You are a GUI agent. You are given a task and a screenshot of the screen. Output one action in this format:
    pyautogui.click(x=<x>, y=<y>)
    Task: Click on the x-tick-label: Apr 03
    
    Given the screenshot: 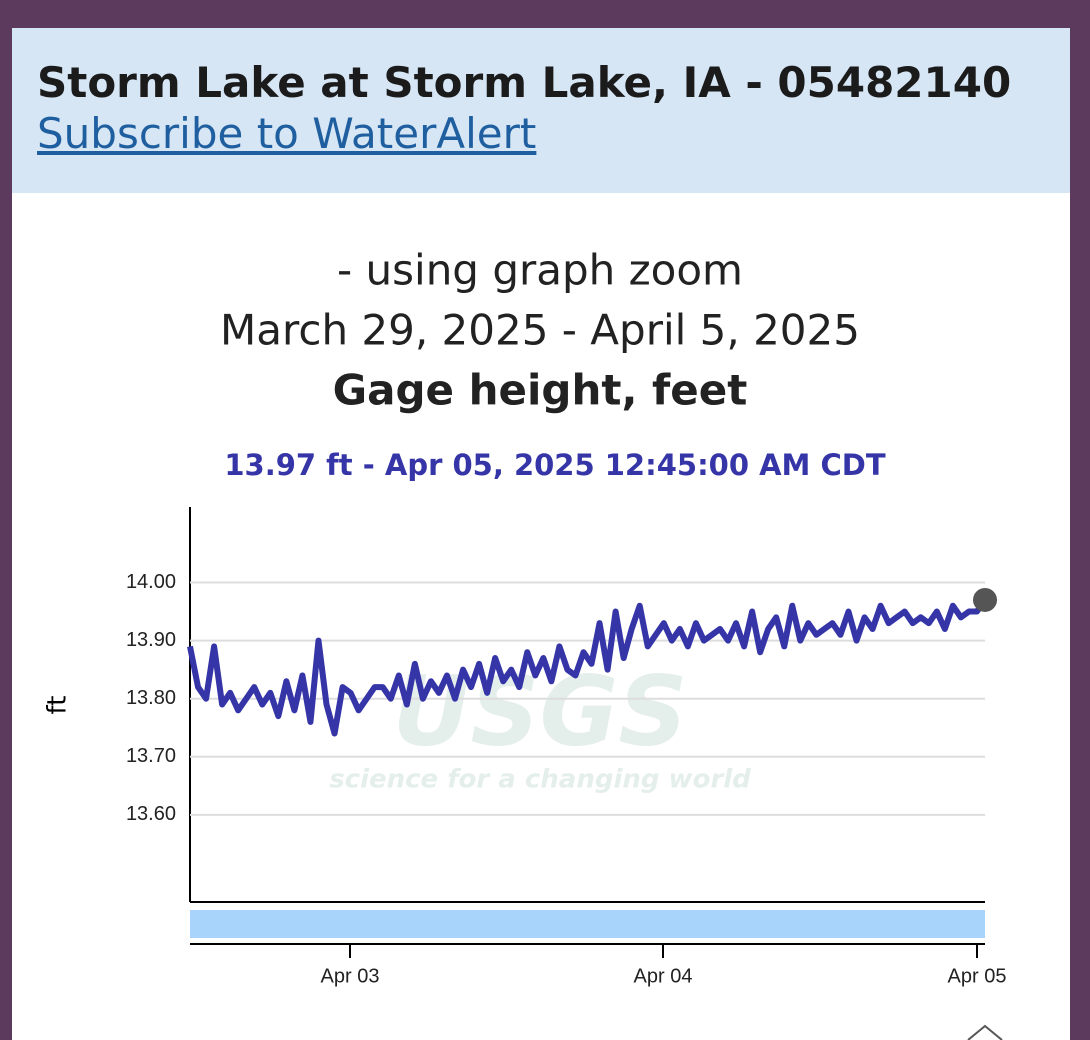 What is the action you would take?
    pyautogui.click(x=350, y=976)
    